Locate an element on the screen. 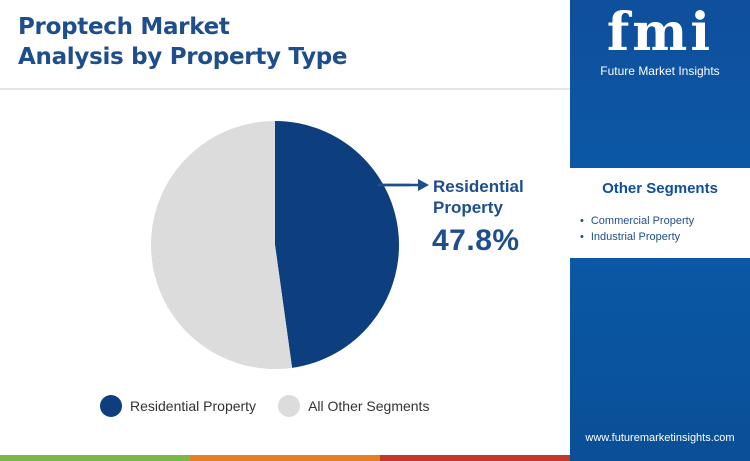  callout-label-line-2: Property is located at coordinates (468, 207).